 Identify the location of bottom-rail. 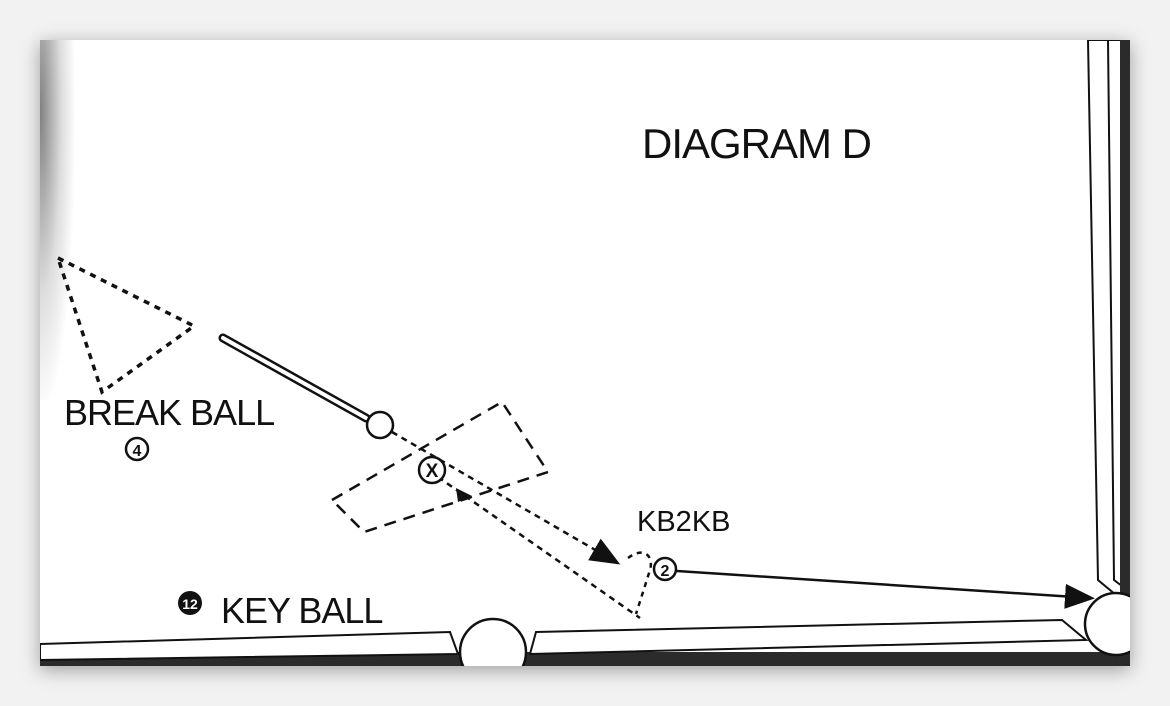
(585, 642).